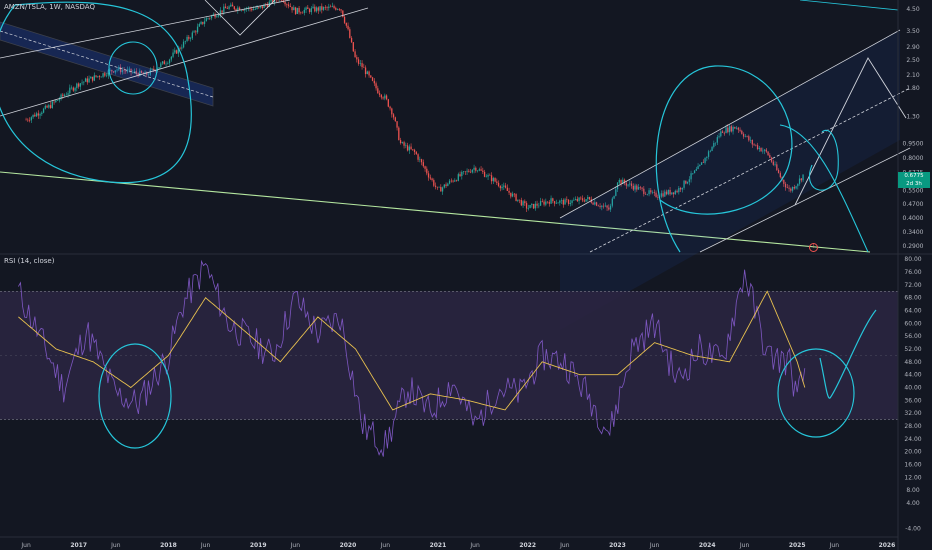 This screenshot has height=550, width=932. What do you see at coordinates (240, 18) in the screenshot?
I see `zigzag-path` at bounding box center [240, 18].